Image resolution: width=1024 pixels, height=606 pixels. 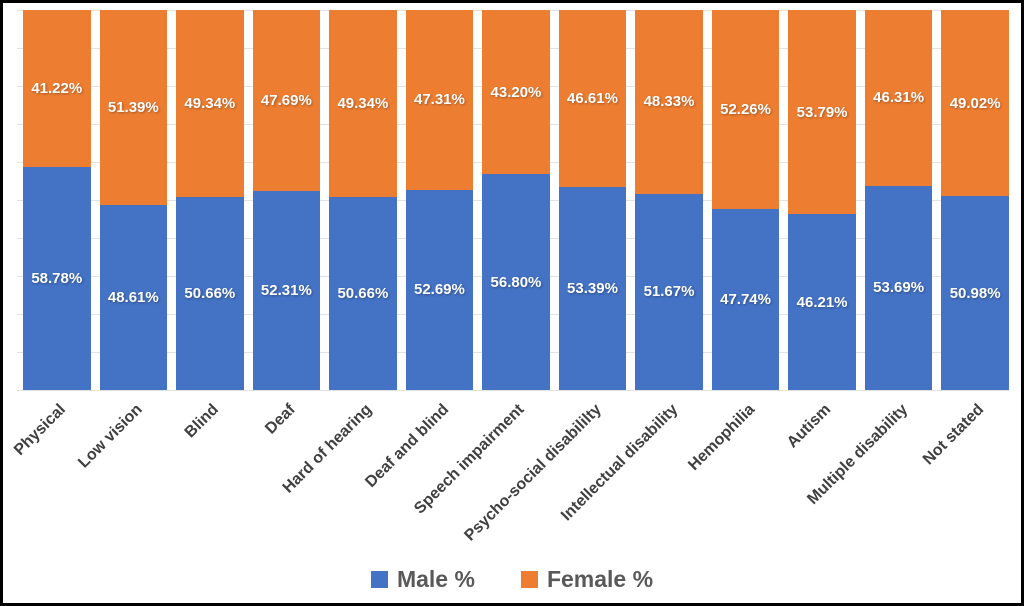 I want to click on bar-2: 49.34% 50.66%, so click(x=210, y=200).